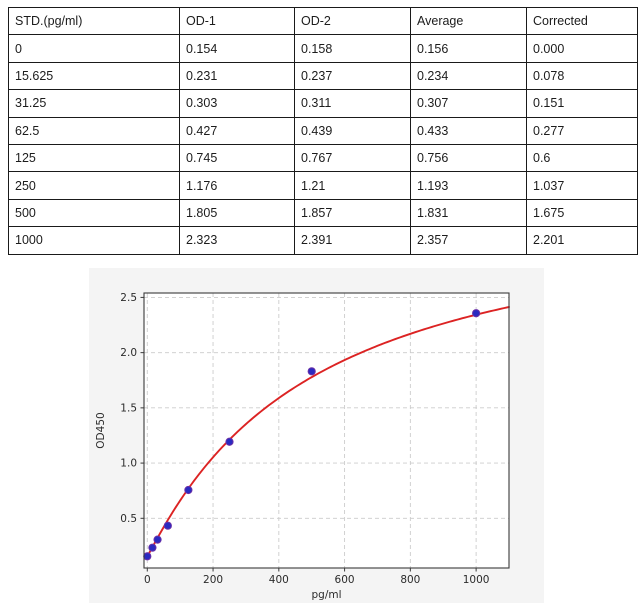 The width and height of the screenshot is (642, 616). Describe the element at coordinates (213, 580) in the screenshot. I see `x-tick-label: 200` at that location.